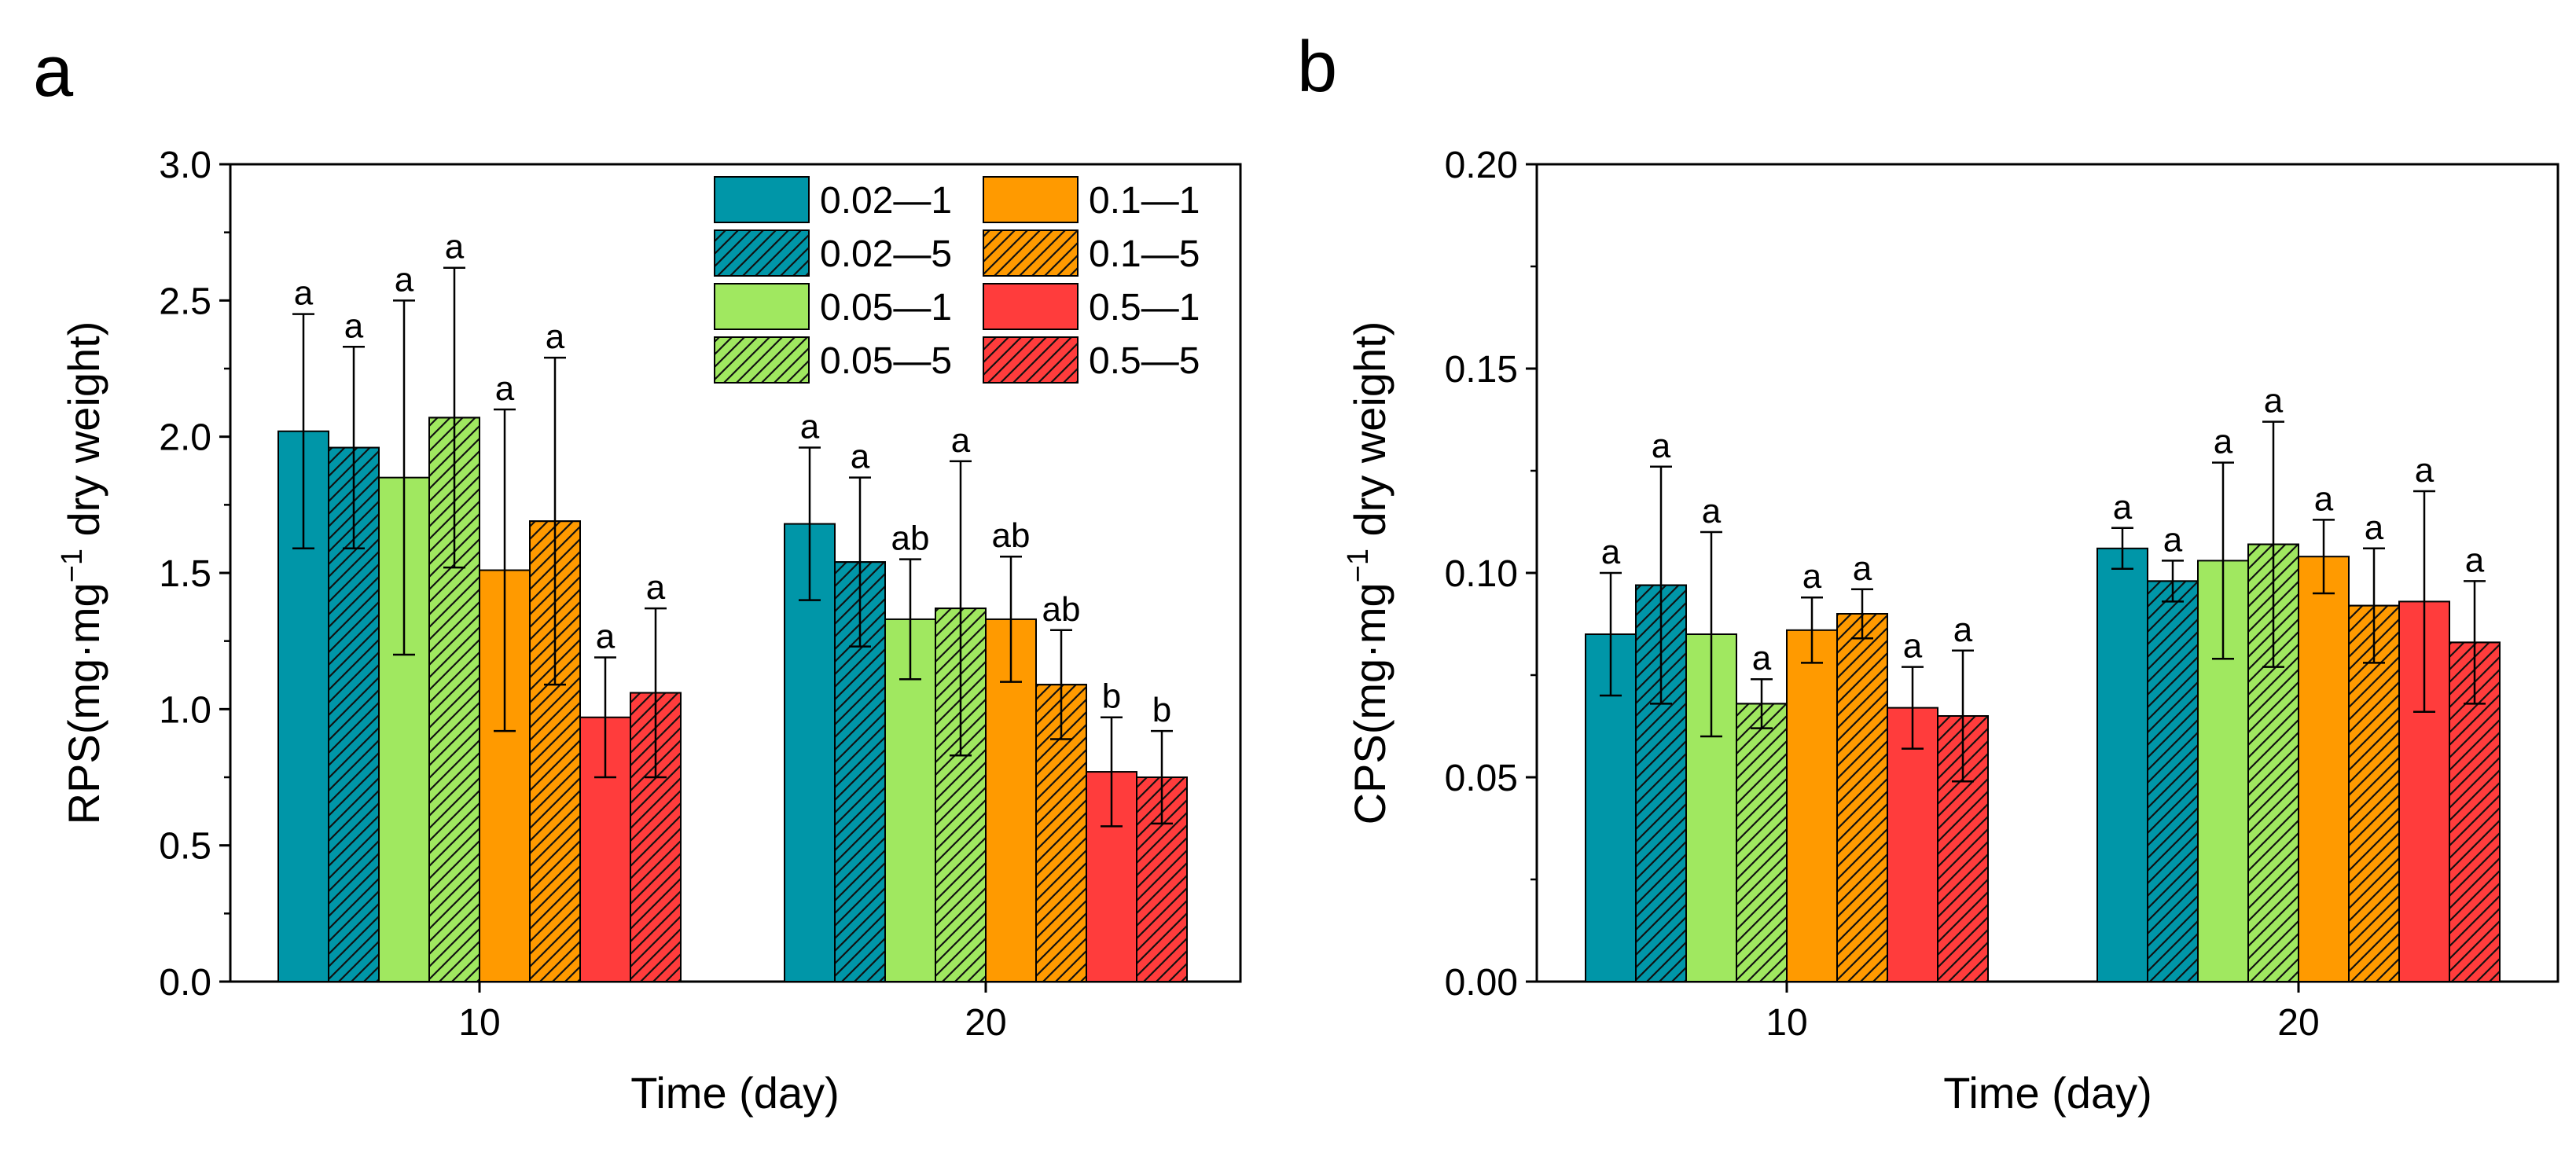 This screenshot has height=1149, width=2576. I want to click on y-tick-label: 0.15, so click(1481, 370).